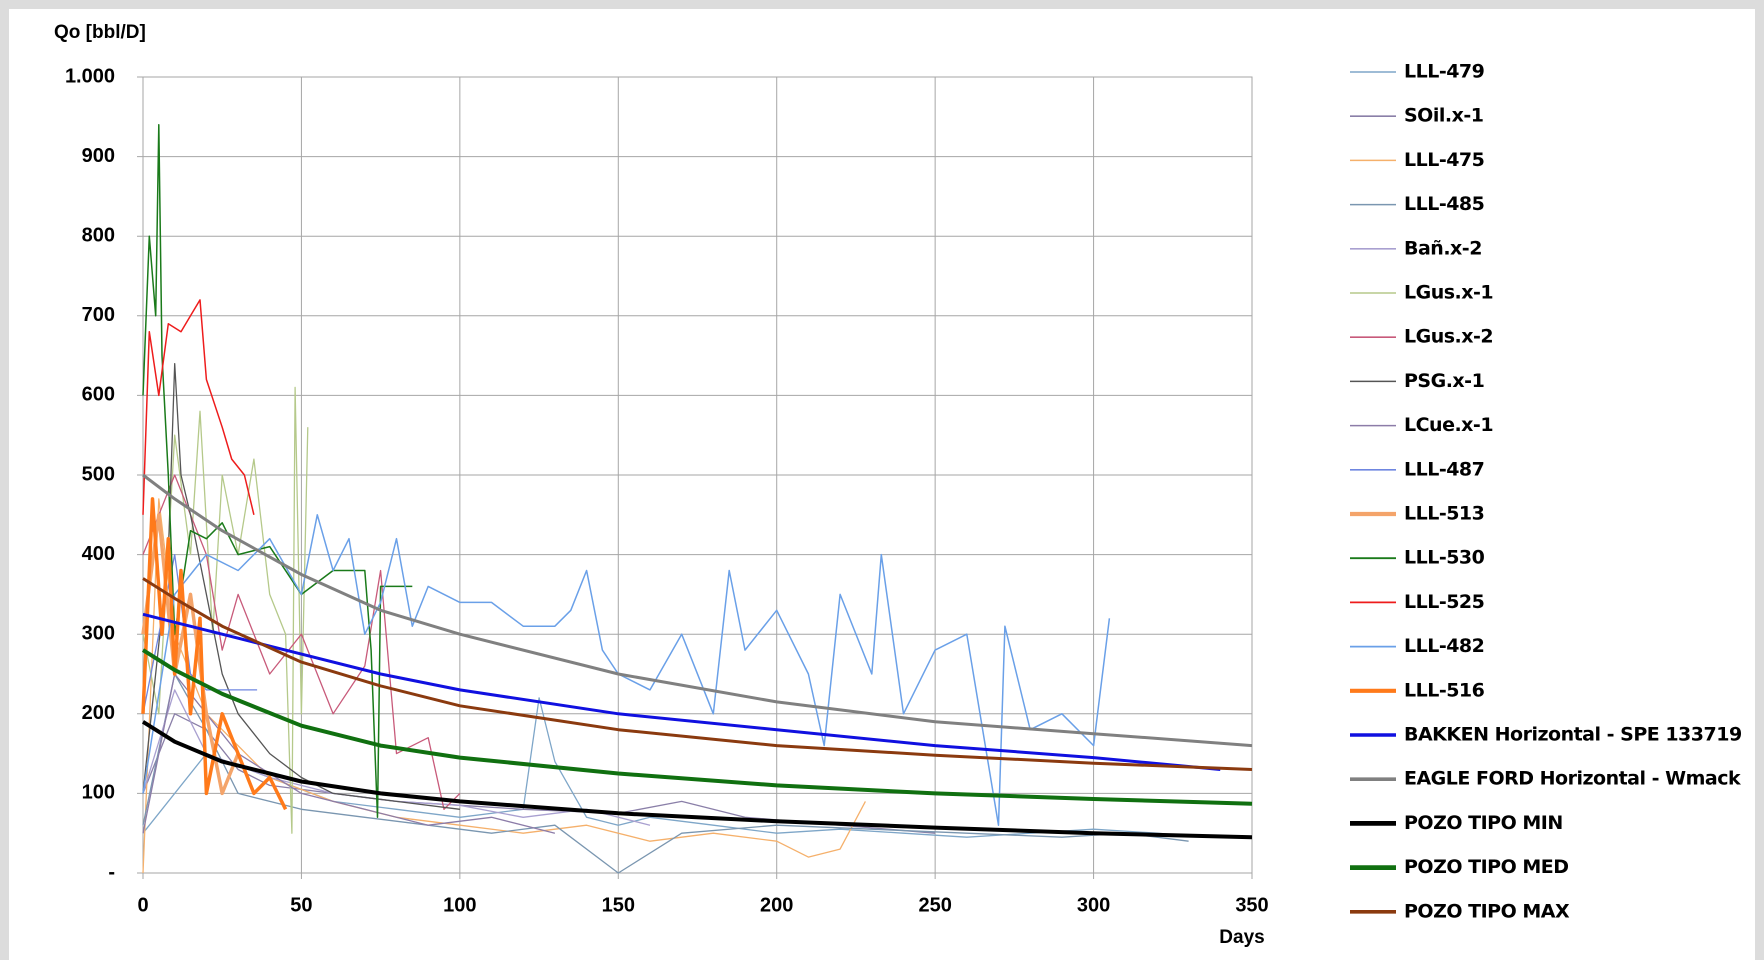 The width and height of the screenshot is (1764, 960). What do you see at coordinates (1448, 293) in the screenshot?
I see `legend-label: LGus.x-1` at bounding box center [1448, 293].